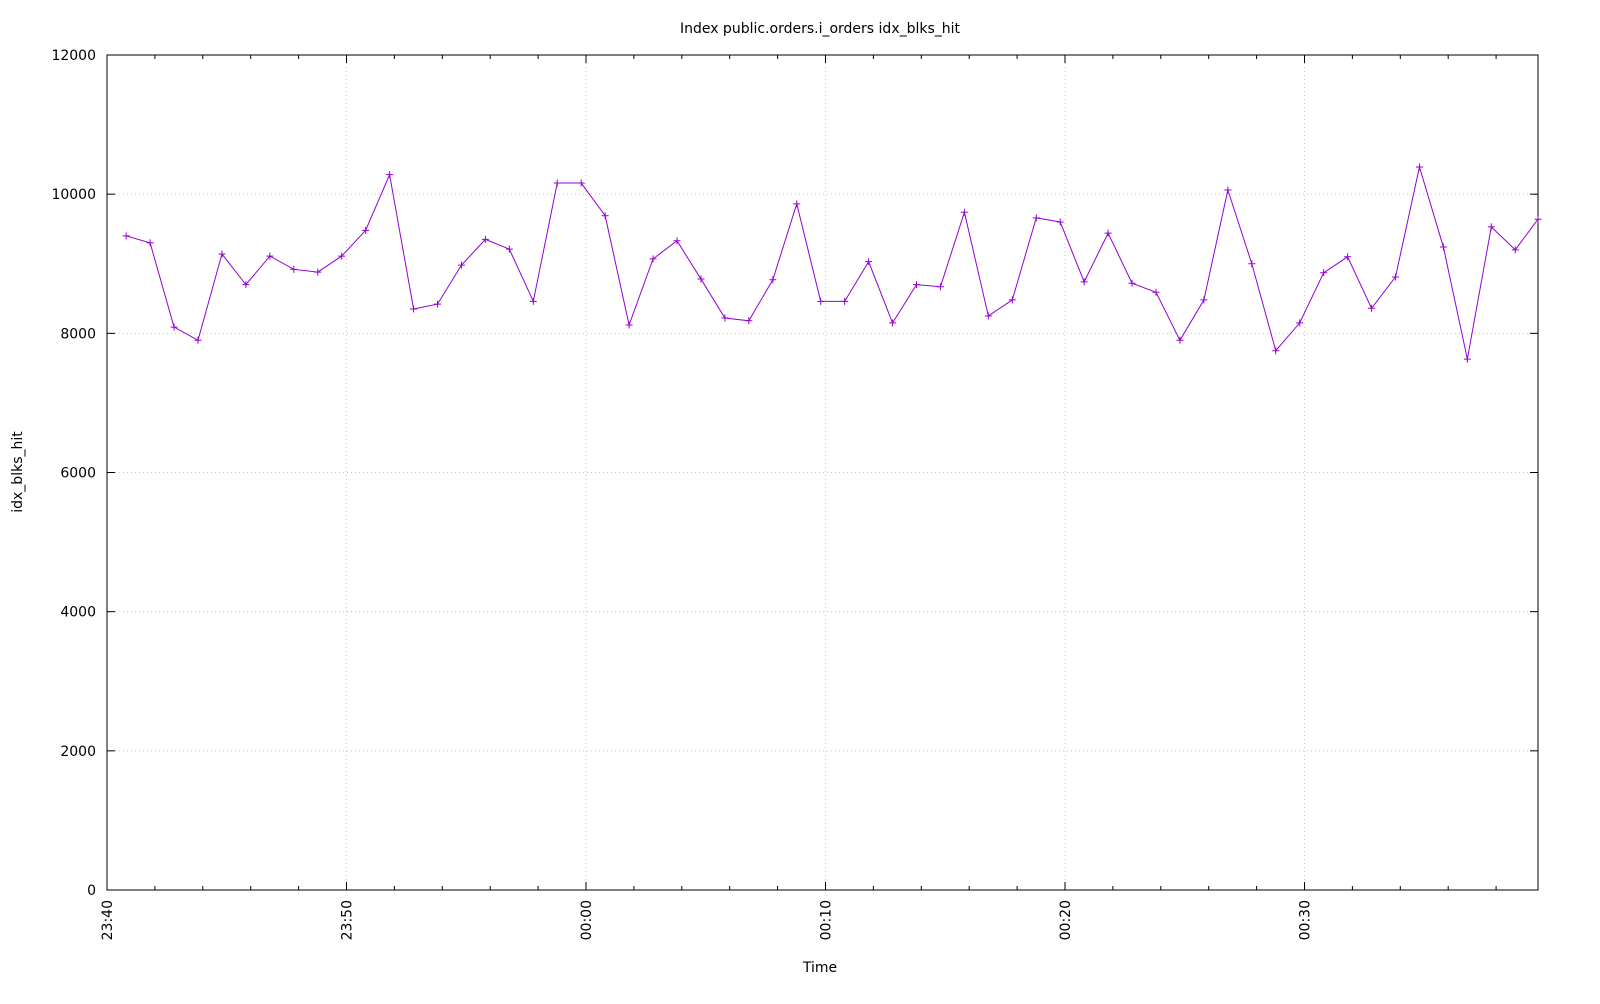  What do you see at coordinates (819, 968) in the screenshot?
I see `x-axis-label: Time` at bounding box center [819, 968].